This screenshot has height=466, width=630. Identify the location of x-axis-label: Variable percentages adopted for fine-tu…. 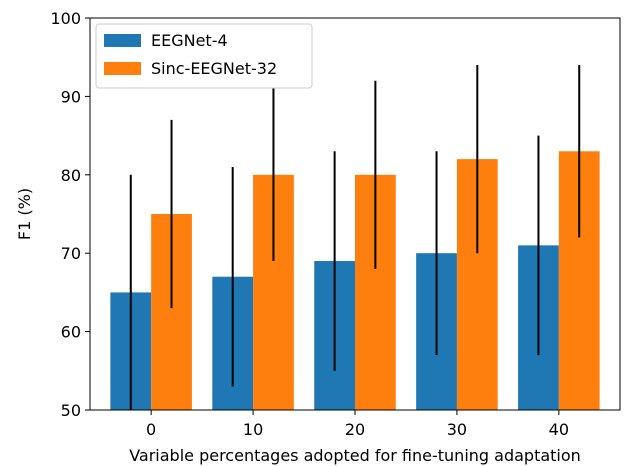
(355, 455).